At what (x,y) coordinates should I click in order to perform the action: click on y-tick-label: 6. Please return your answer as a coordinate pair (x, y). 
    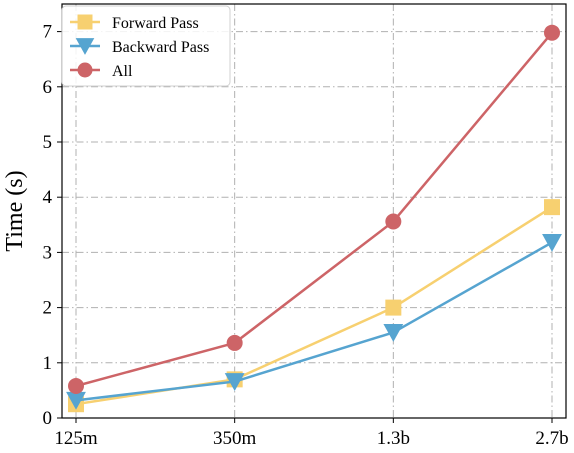
    Looking at the image, I should click on (48, 87).